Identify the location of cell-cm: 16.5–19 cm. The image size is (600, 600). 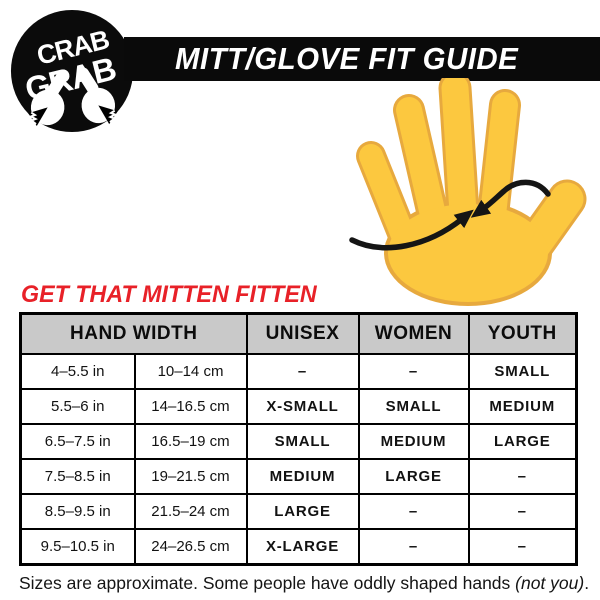
(190, 441).